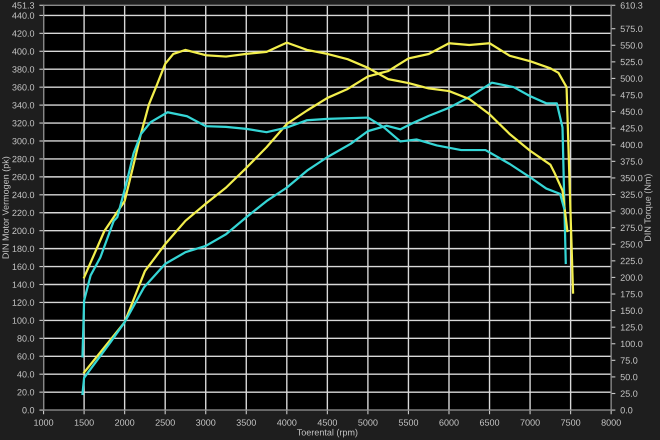 Image resolution: width=660 pixels, height=440 pixels. Describe the element at coordinates (25, 374) in the screenshot. I see `y-tick-label: 40.0` at that location.